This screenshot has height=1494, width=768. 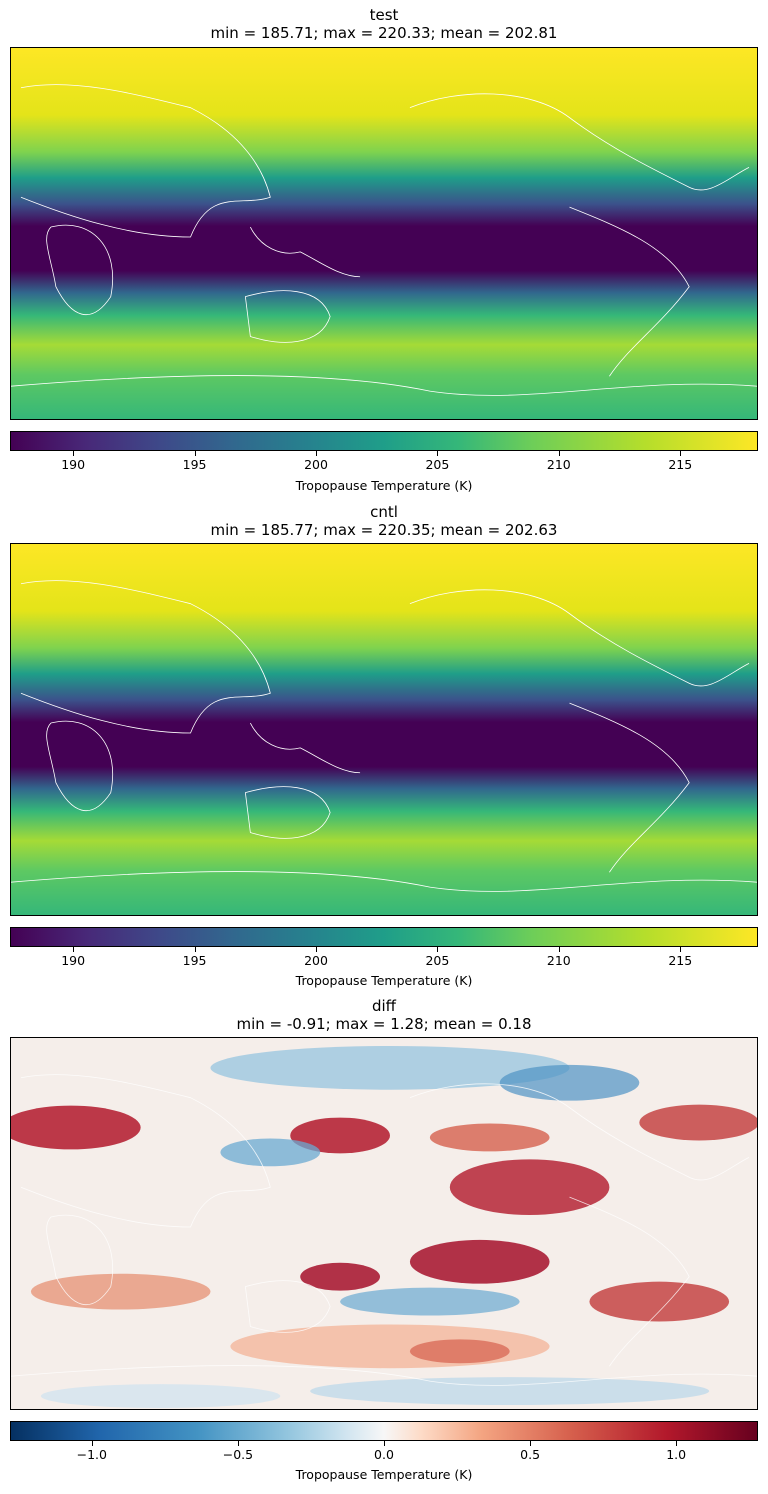 What do you see at coordinates (558, 960) in the screenshot?
I see `cntl-colorbar-tick-label: 210` at bounding box center [558, 960].